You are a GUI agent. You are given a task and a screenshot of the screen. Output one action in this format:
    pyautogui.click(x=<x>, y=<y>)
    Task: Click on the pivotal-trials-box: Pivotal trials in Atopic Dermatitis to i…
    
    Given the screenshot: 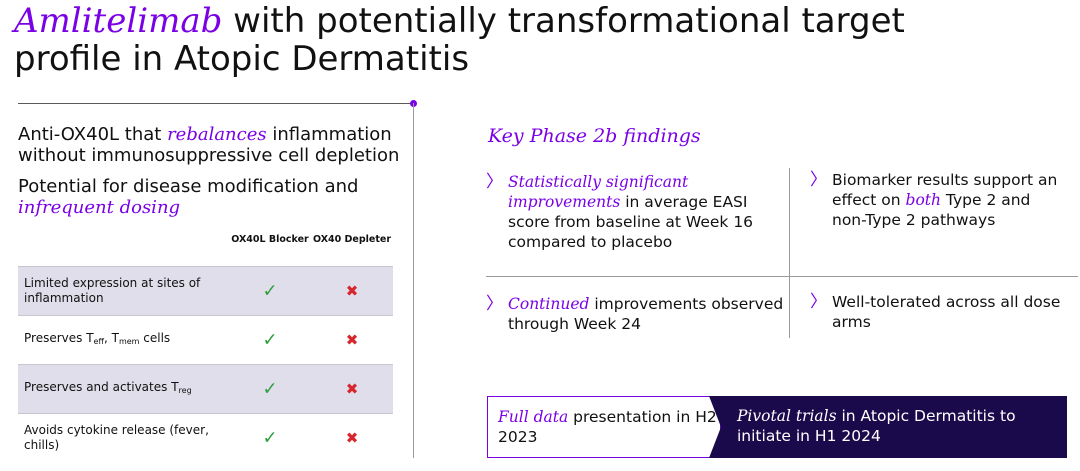 What is the action you would take?
    pyautogui.click(x=888, y=427)
    